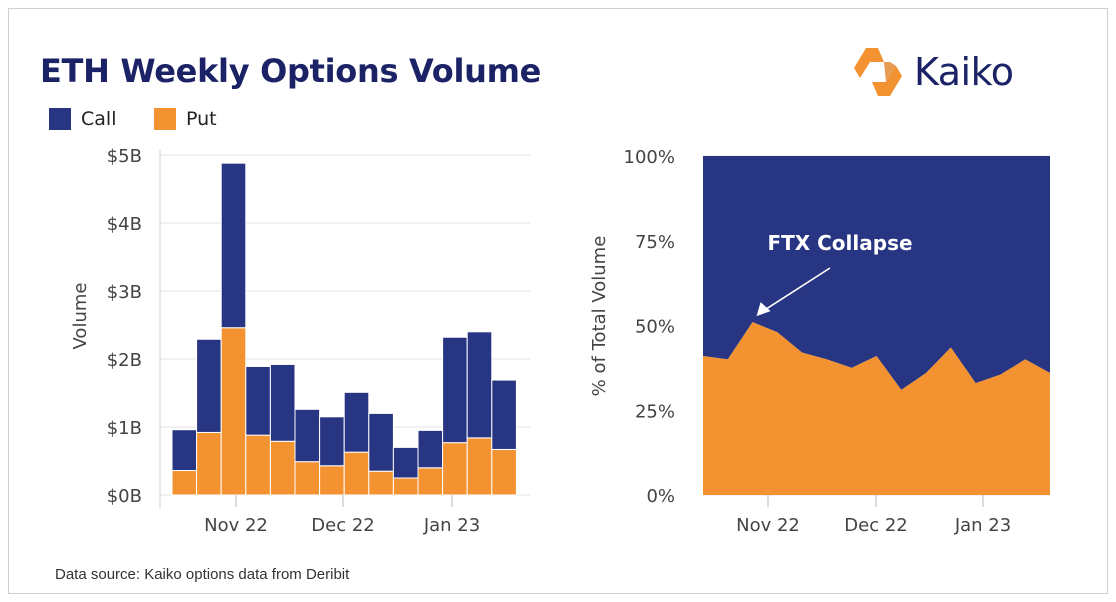 The height and width of the screenshot is (602, 1116). Describe the element at coordinates (797, 289) in the screenshot. I see `annotation-arrow-line` at that location.